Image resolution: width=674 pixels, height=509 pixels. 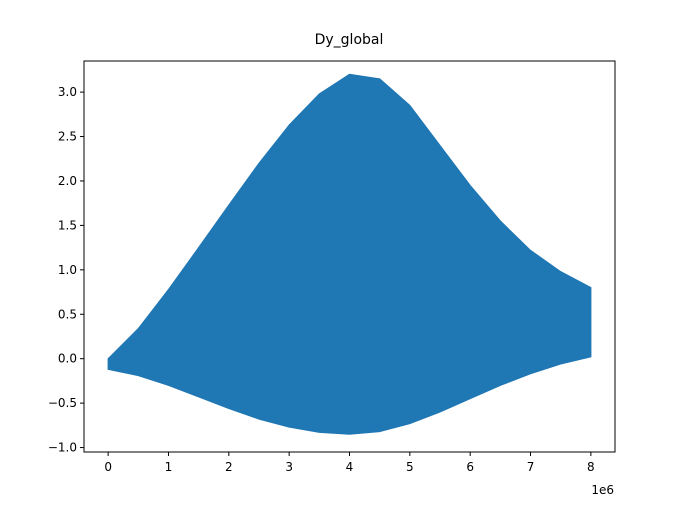 What do you see at coordinates (62, 403) in the screenshot?
I see `y-tick-label: −0.5` at bounding box center [62, 403].